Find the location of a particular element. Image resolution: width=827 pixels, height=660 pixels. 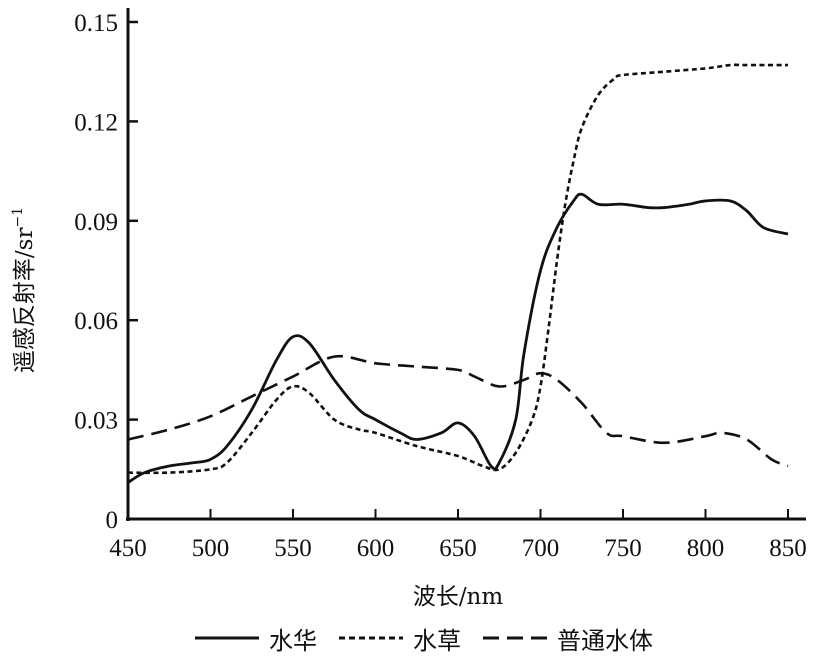

x-tick-label: 850 is located at coordinates (788, 548).